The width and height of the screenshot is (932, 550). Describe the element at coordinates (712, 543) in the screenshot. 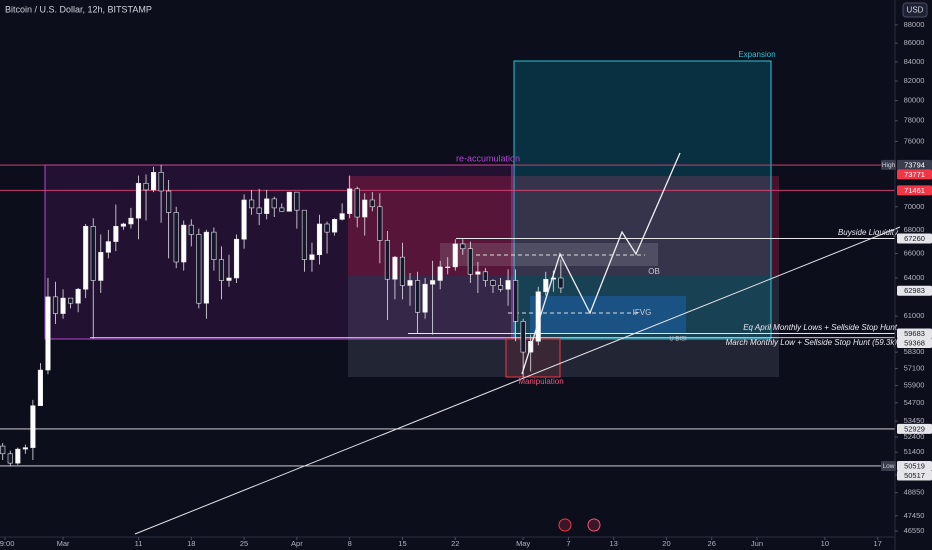

I see `x-tick-label: 26` at that location.